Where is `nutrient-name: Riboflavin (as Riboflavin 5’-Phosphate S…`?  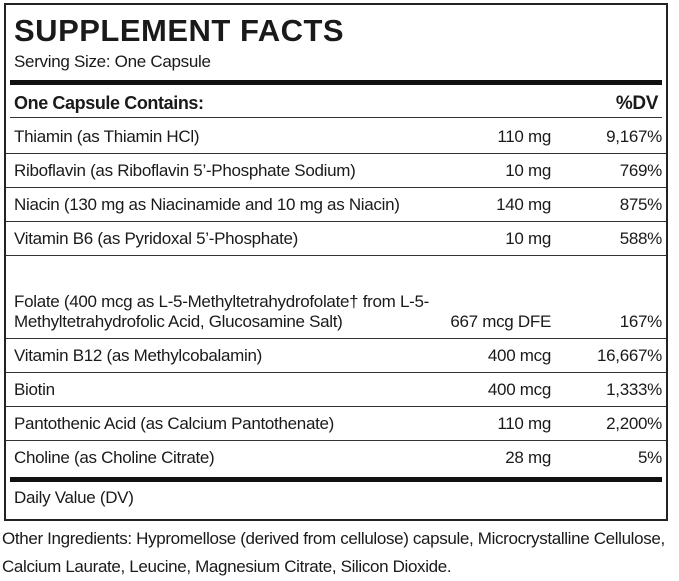
nutrient-name: Riboflavin (as Riboflavin 5’-Phosphate S… is located at coordinates (185, 170).